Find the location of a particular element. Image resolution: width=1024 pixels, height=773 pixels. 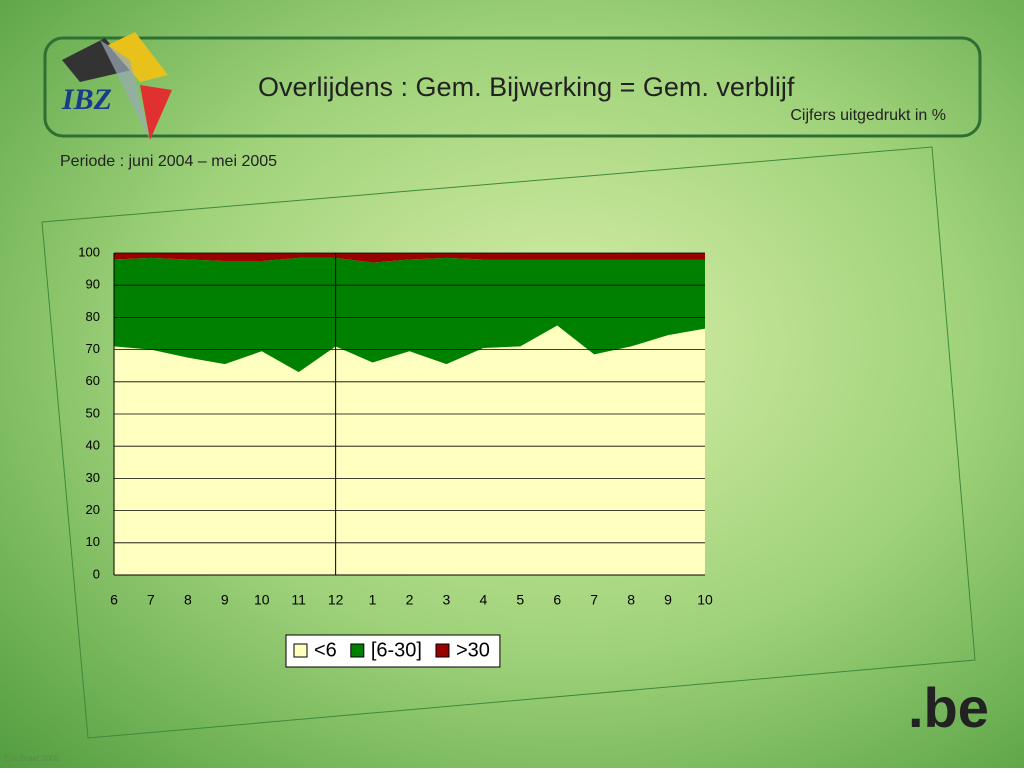

brand: .be is located at coordinates (948, 707).